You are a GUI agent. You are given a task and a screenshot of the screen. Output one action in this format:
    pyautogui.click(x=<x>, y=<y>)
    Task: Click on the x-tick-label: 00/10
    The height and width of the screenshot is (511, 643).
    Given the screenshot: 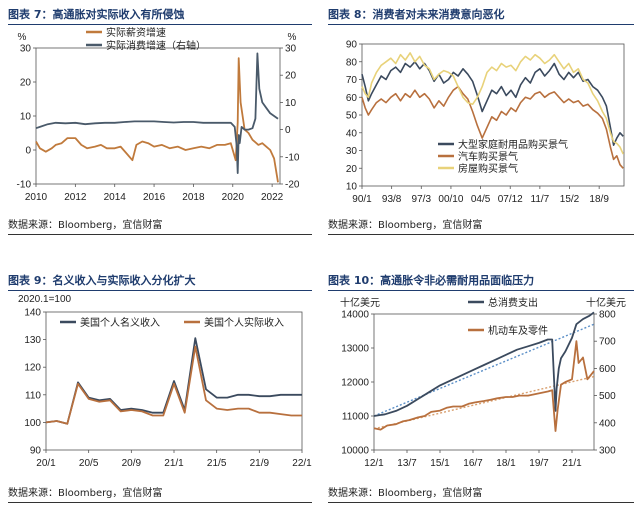 What is the action you would take?
    pyautogui.click(x=450, y=199)
    